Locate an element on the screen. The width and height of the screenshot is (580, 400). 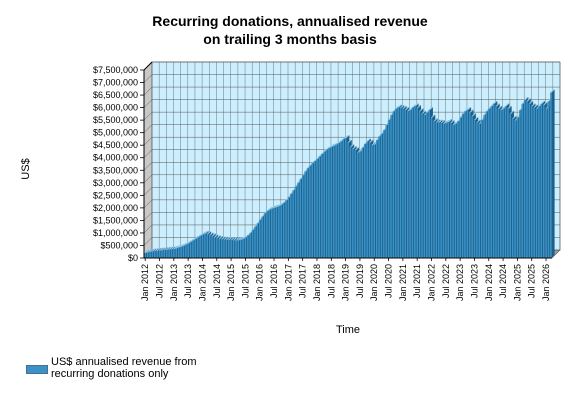
x-tick-label: Jul 2025 is located at coordinates (532, 281).